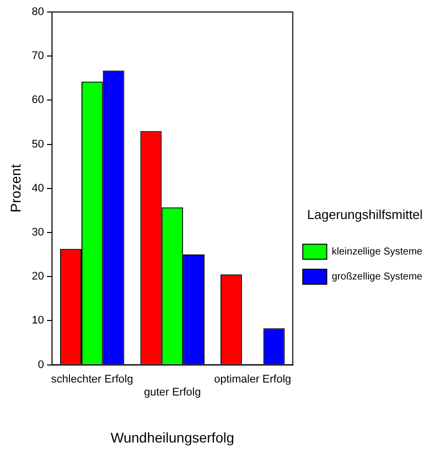  I want to click on legend-label: kleinzellige Systeme, so click(377, 252).